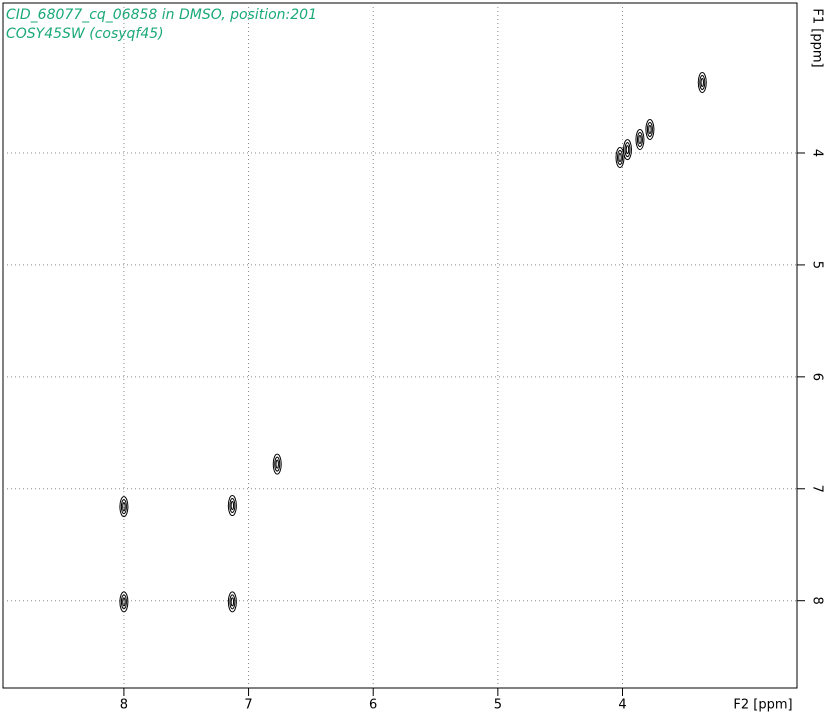 The width and height of the screenshot is (828, 717). What do you see at coordinates (817, 265) in the screenshot?
I see `y-tick-label: 5` at bounding box center [817, 265].